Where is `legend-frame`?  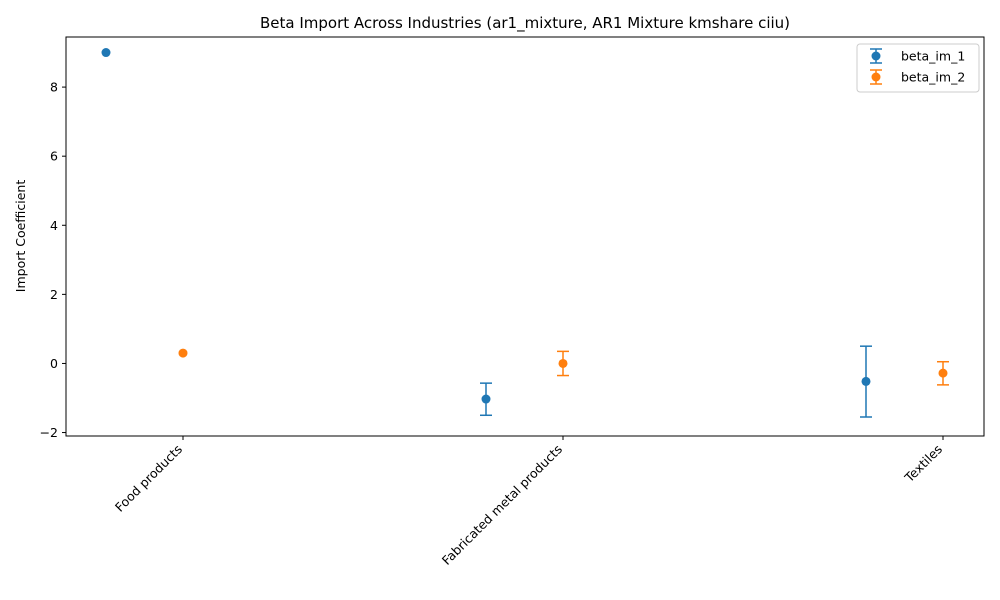 legend-frame is located at coordinates (918, 68).